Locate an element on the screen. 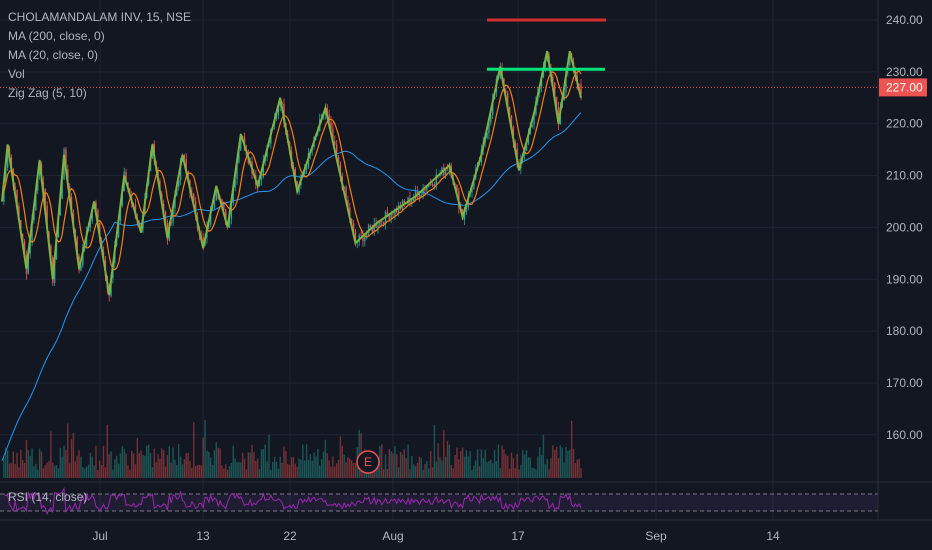  earnings-marker: E is located at coordinates (368, 462).